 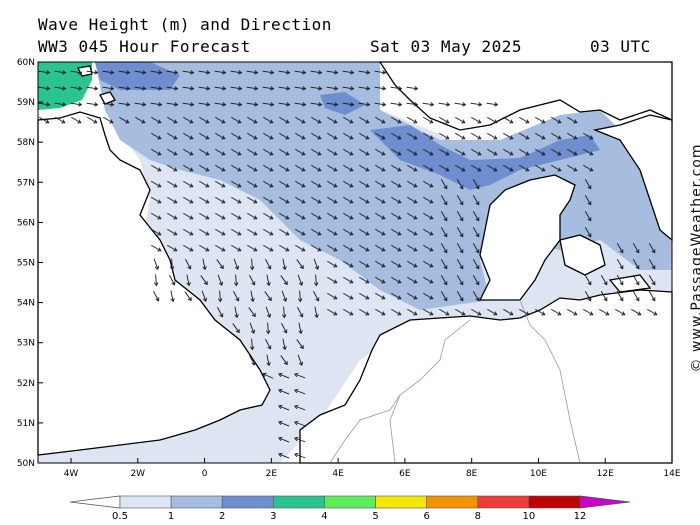 I want to click on lat-label: 60N, so click(x=26, y=63).